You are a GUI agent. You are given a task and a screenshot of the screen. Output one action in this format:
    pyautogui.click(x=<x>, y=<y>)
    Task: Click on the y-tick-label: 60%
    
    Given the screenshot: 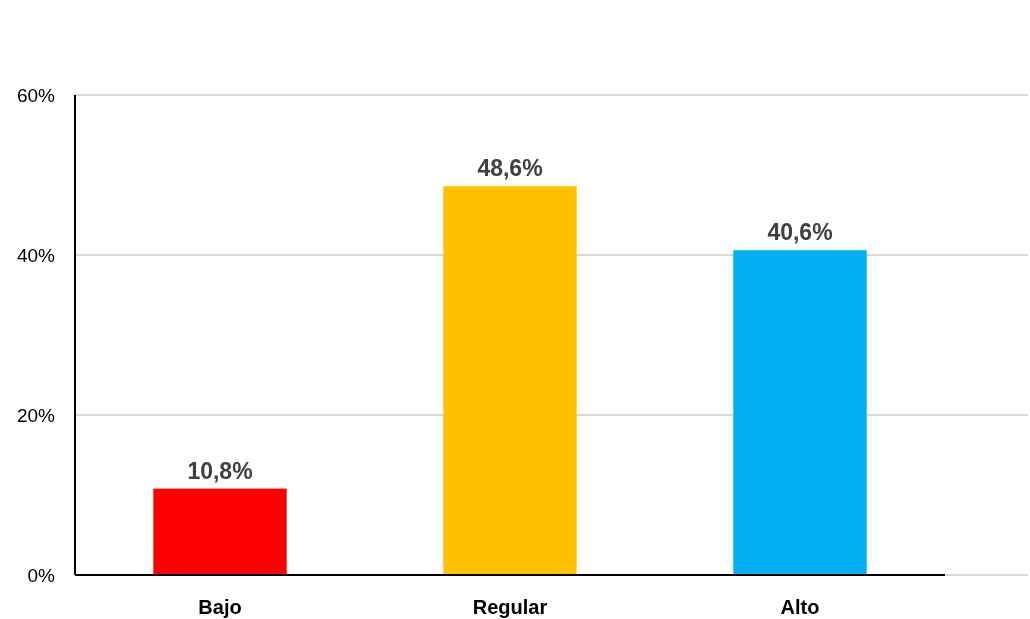 What is the action you would take?
    pyautogui.click(x=36, y=95)
    